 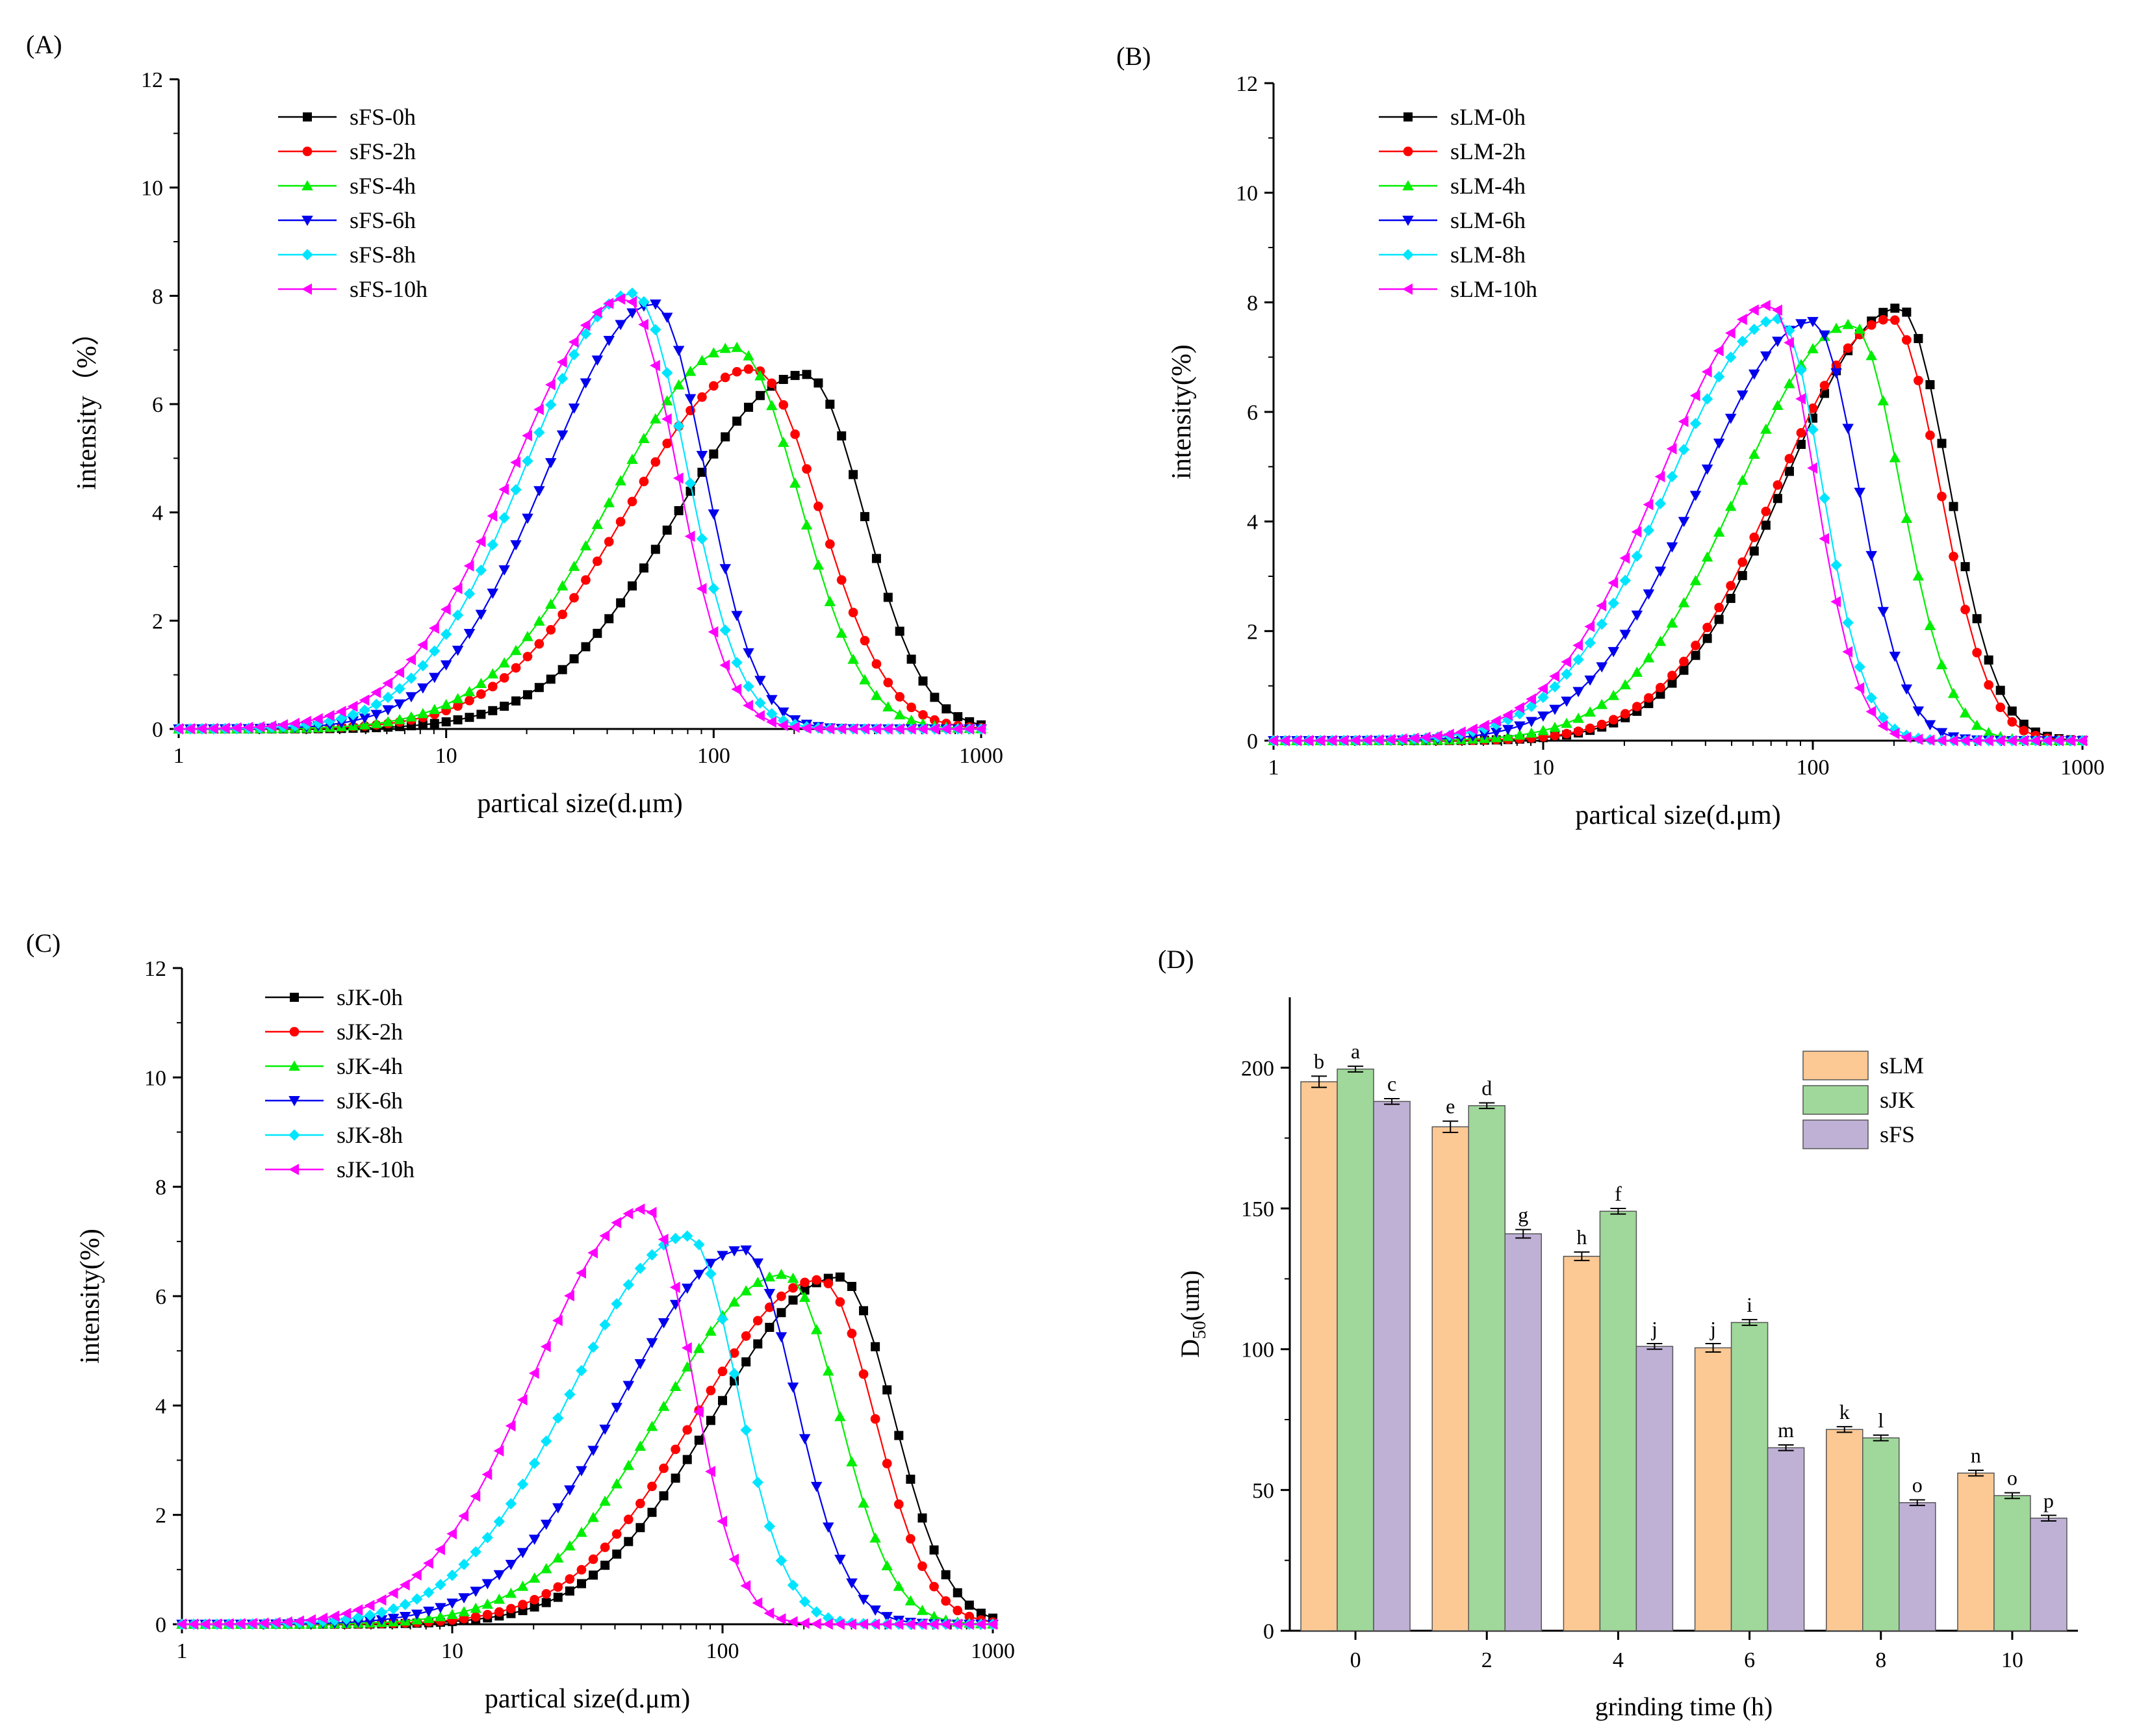 What do you see at coordinates (1678, 524) in the screenshot?
I see `series-line` at bounding box center [1678, 524].